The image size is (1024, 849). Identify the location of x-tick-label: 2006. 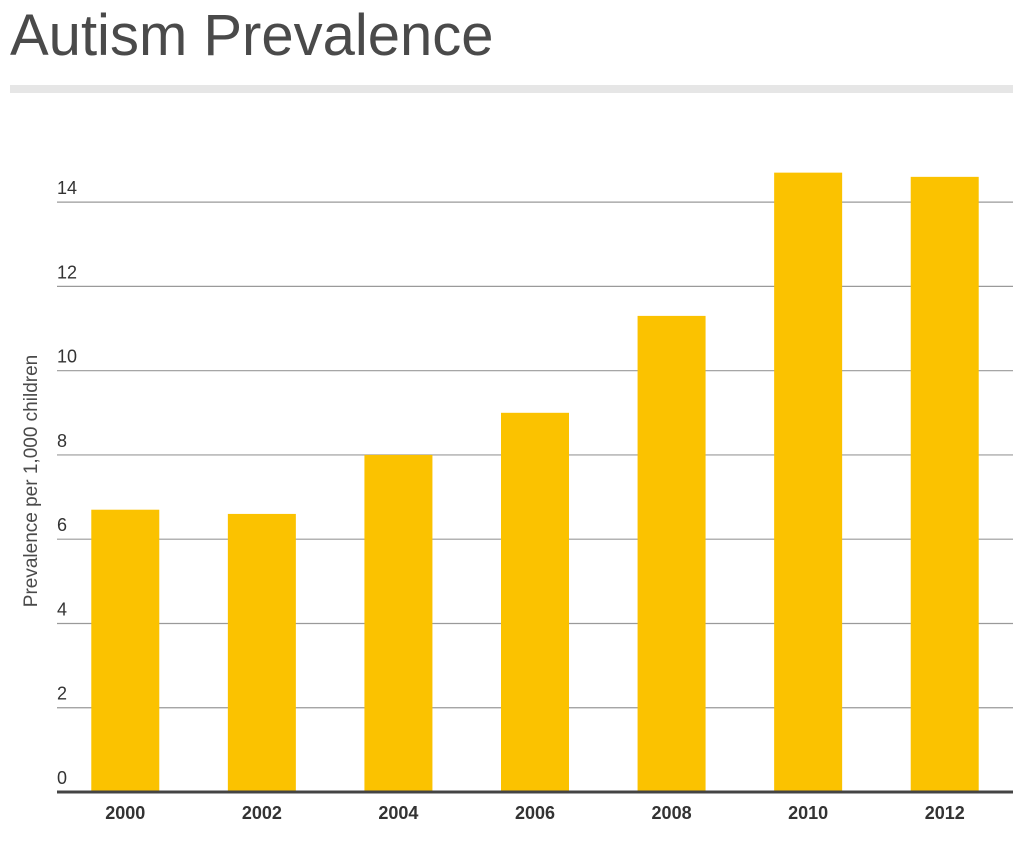
(535, 813).